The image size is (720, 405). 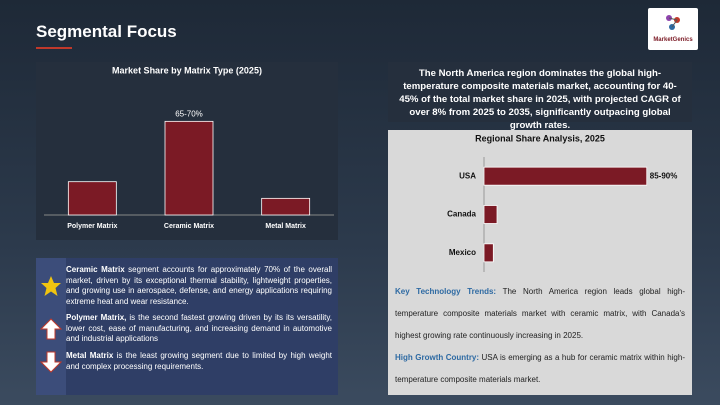 What do you see at coordinates (446, 291) in the screenshot?
I see `insight-lead: Key Technology Trends:` at bounding box center [446, 291].